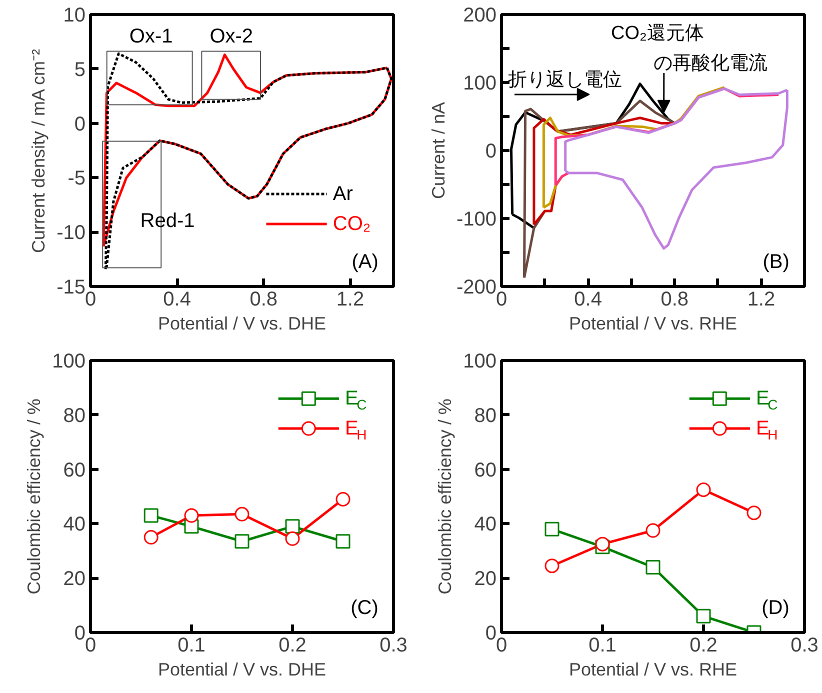  I want to click on annotation: Ox-2, so click(232, 36).